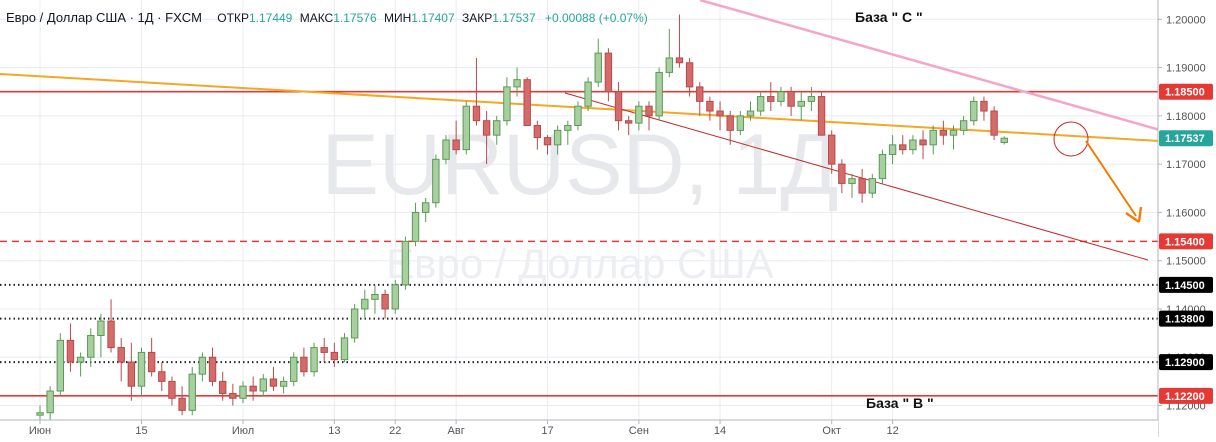 Image resolution: width=1216 pixels, height=442 pixels. Describe the element at coordinates (1111, 178) in the screenshot. I see `forecast-arrow-shaft` at that location.